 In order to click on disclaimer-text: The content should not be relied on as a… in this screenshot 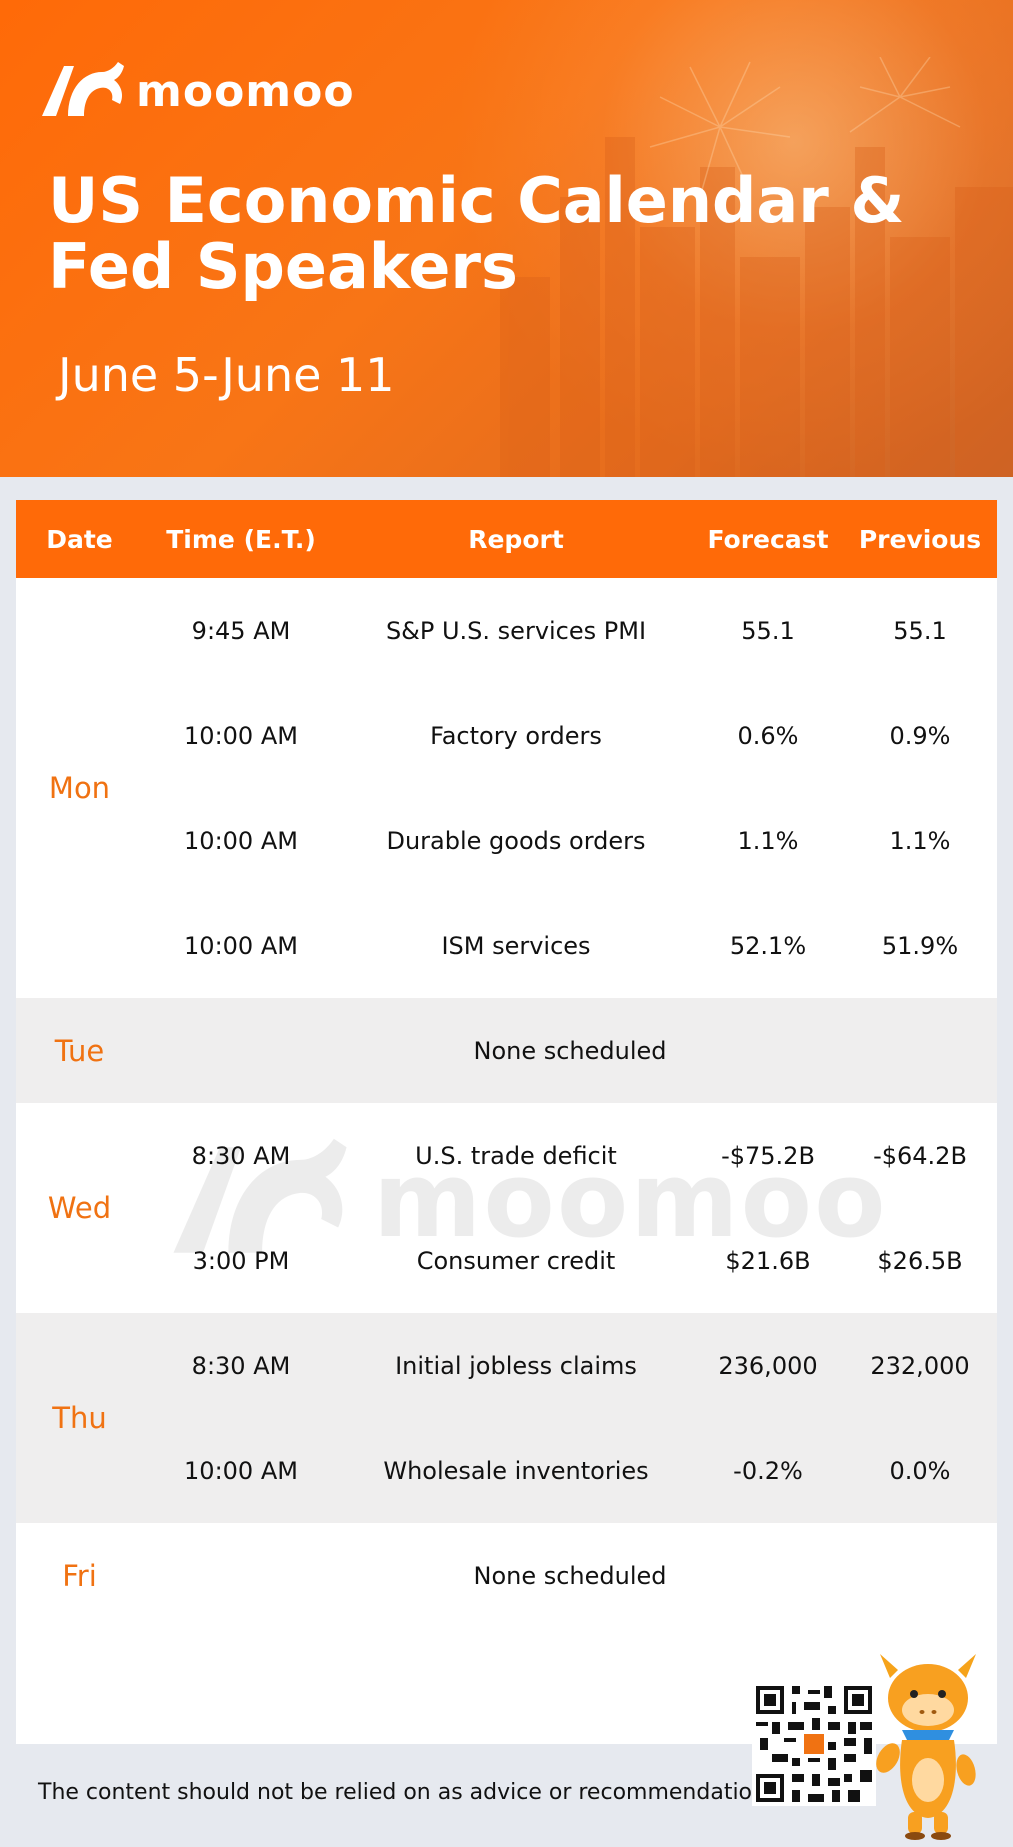, I will do `click(405, 1792)`.